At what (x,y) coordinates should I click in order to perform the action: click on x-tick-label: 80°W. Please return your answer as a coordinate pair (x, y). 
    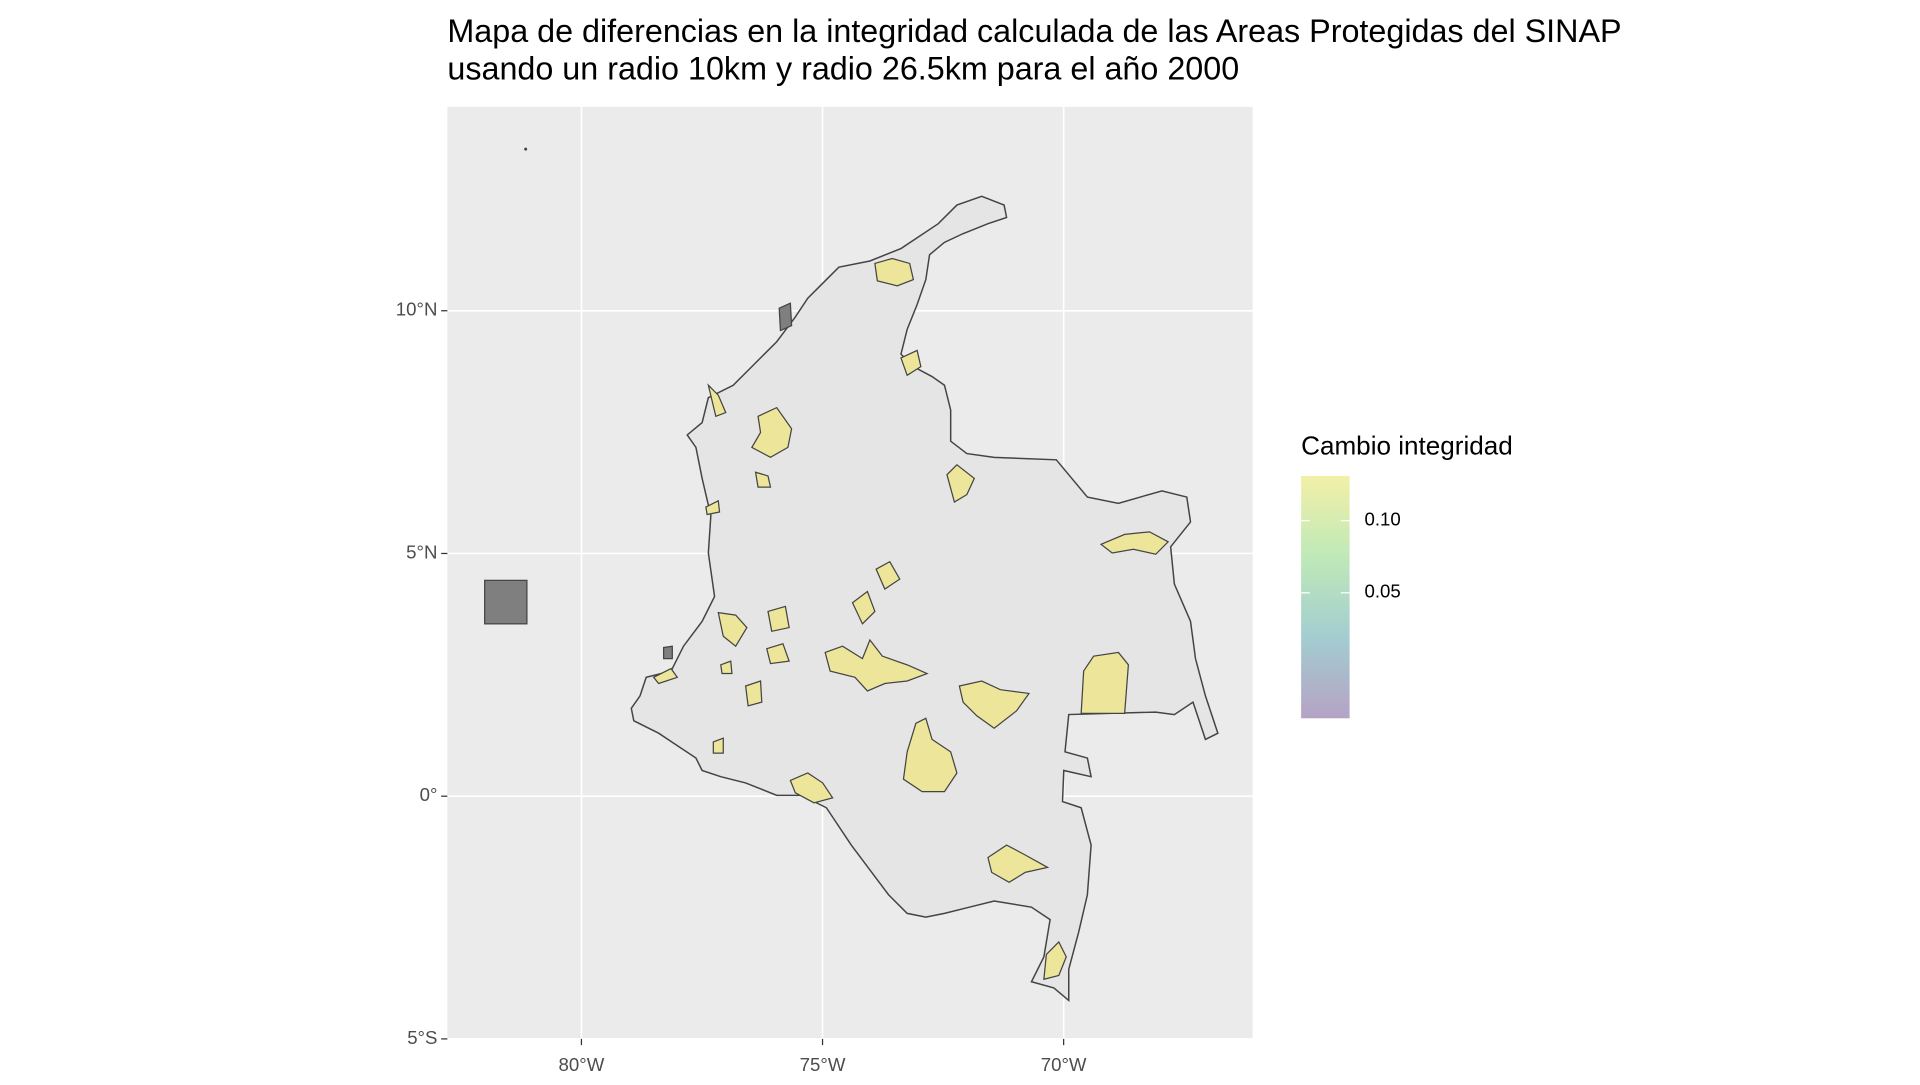
    Looking at the image, I should click on (582, 1064).